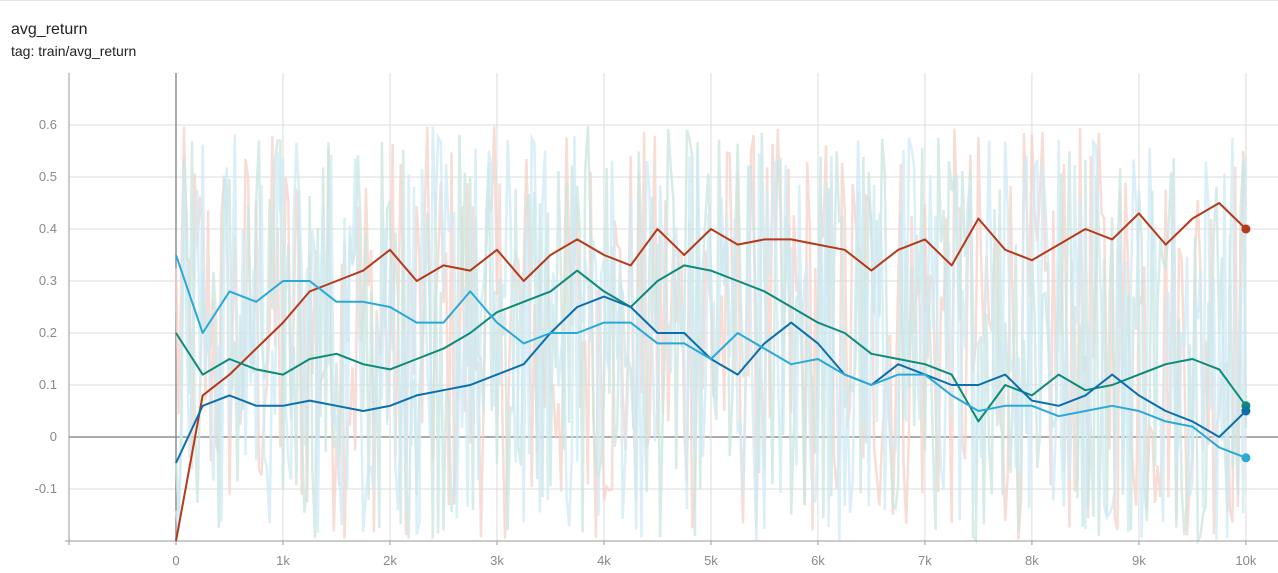  Describe the element at coordinates (711, 560) in the screenshot. I see `x-tick-label: 5k` at that location.